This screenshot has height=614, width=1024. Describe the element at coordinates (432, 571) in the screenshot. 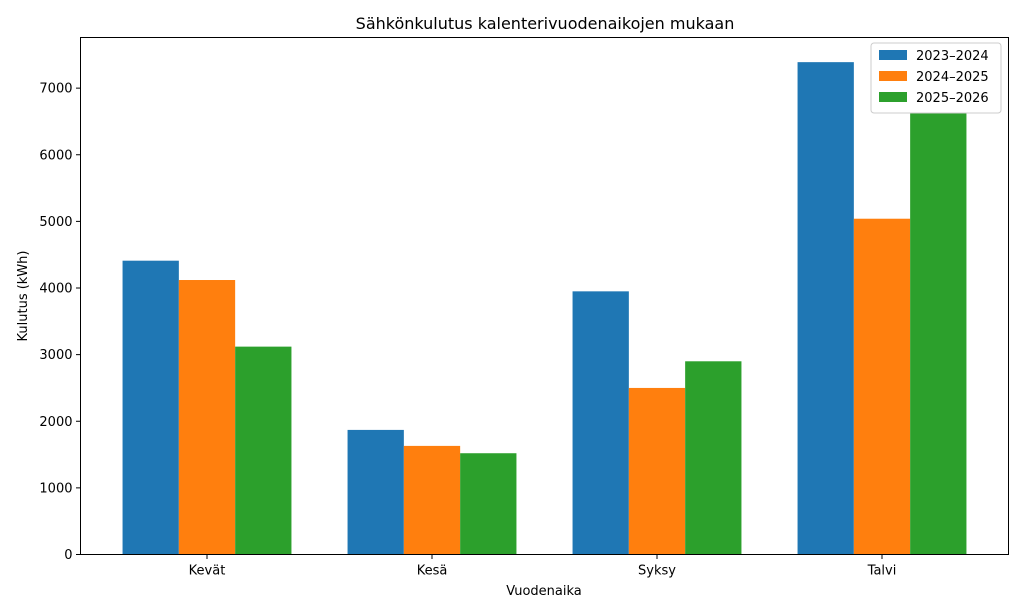

I see `x-tick-label: Kesä` at that location.